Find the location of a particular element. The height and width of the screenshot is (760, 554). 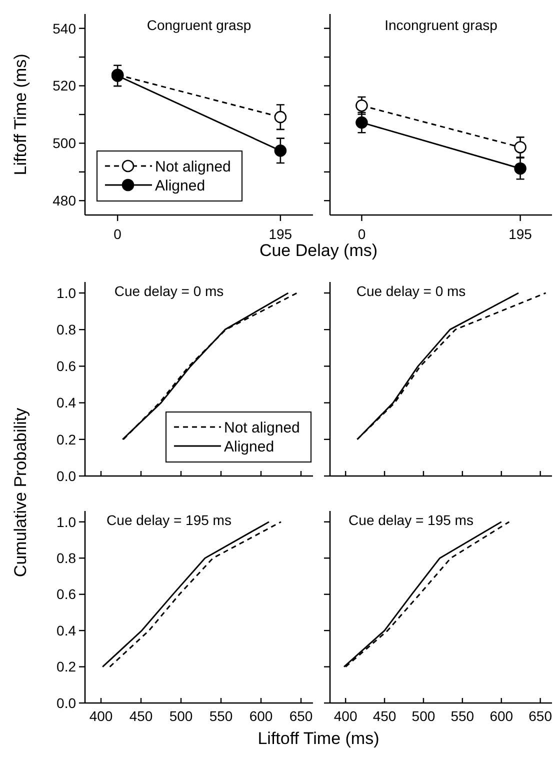

y-axis-title: Cumulative Probability is located at coordinates (20, 492).